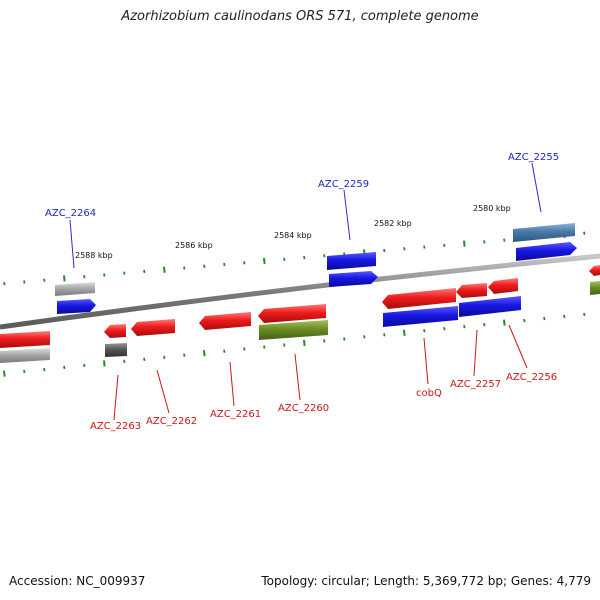  I want to click on kbp-label-2580: 2580 kbp, so click(492, 208).